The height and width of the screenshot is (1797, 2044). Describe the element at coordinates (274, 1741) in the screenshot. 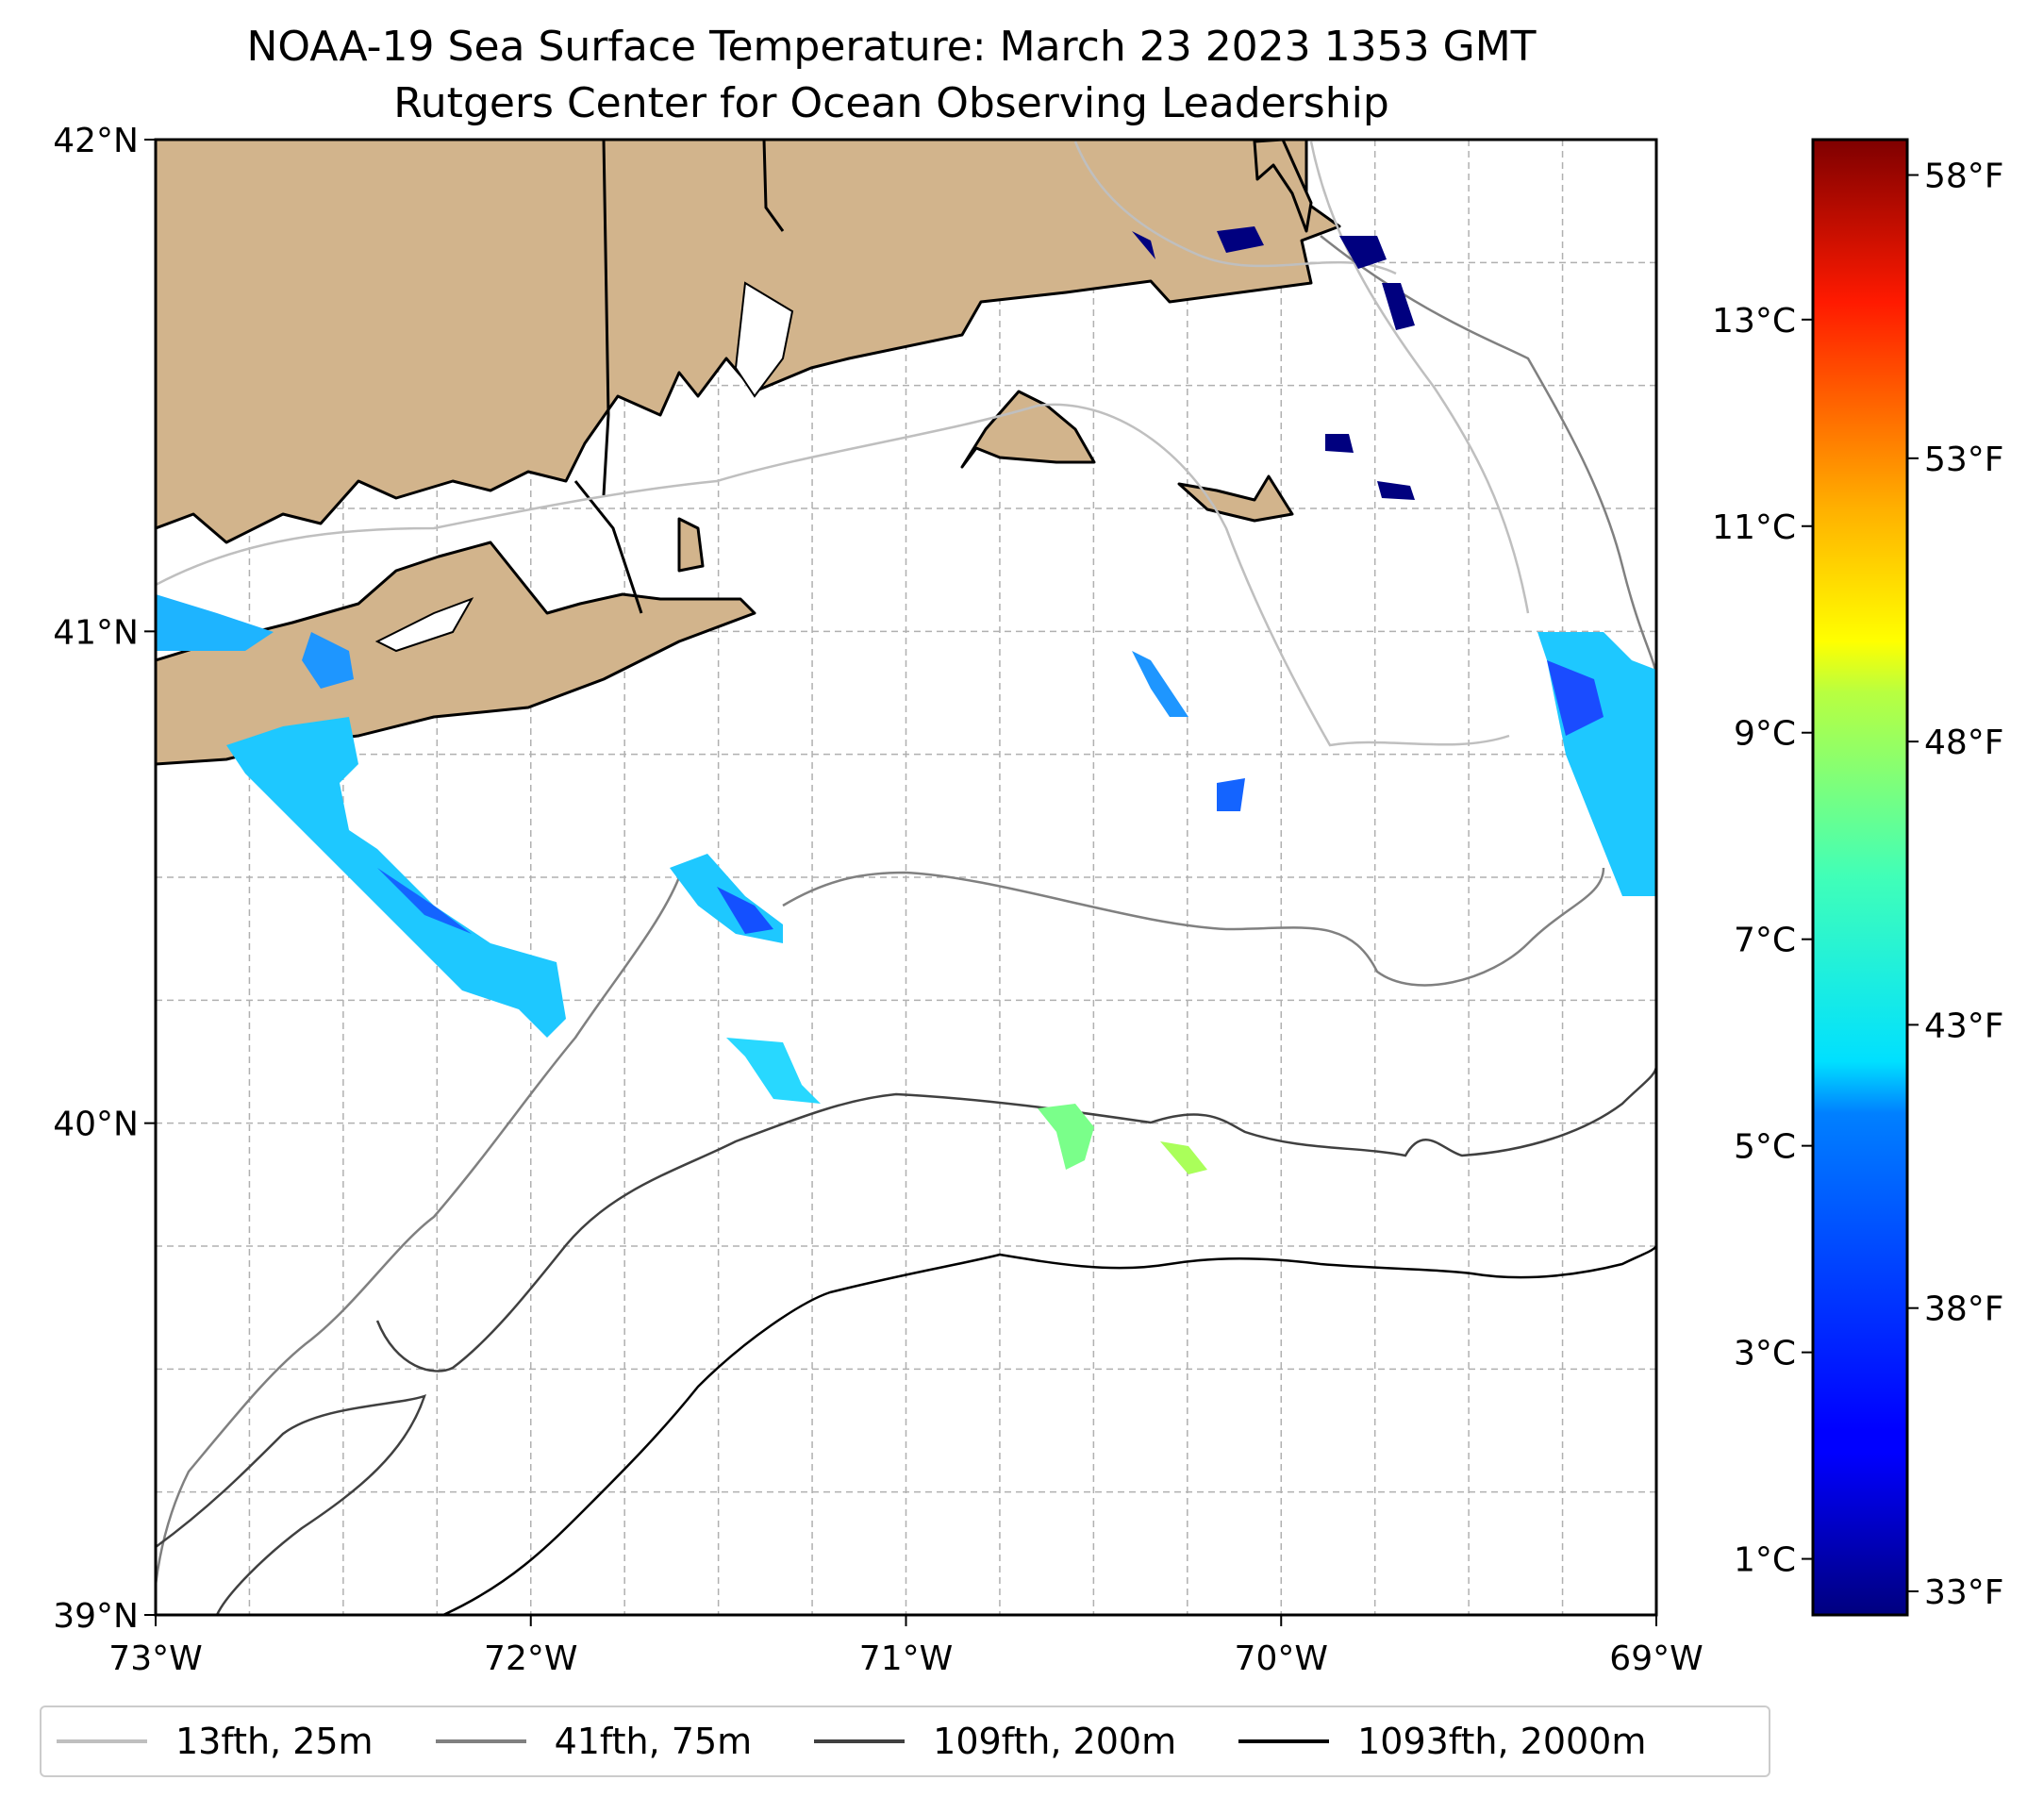

I see `legend-label: 13fth, 25m` at that location.